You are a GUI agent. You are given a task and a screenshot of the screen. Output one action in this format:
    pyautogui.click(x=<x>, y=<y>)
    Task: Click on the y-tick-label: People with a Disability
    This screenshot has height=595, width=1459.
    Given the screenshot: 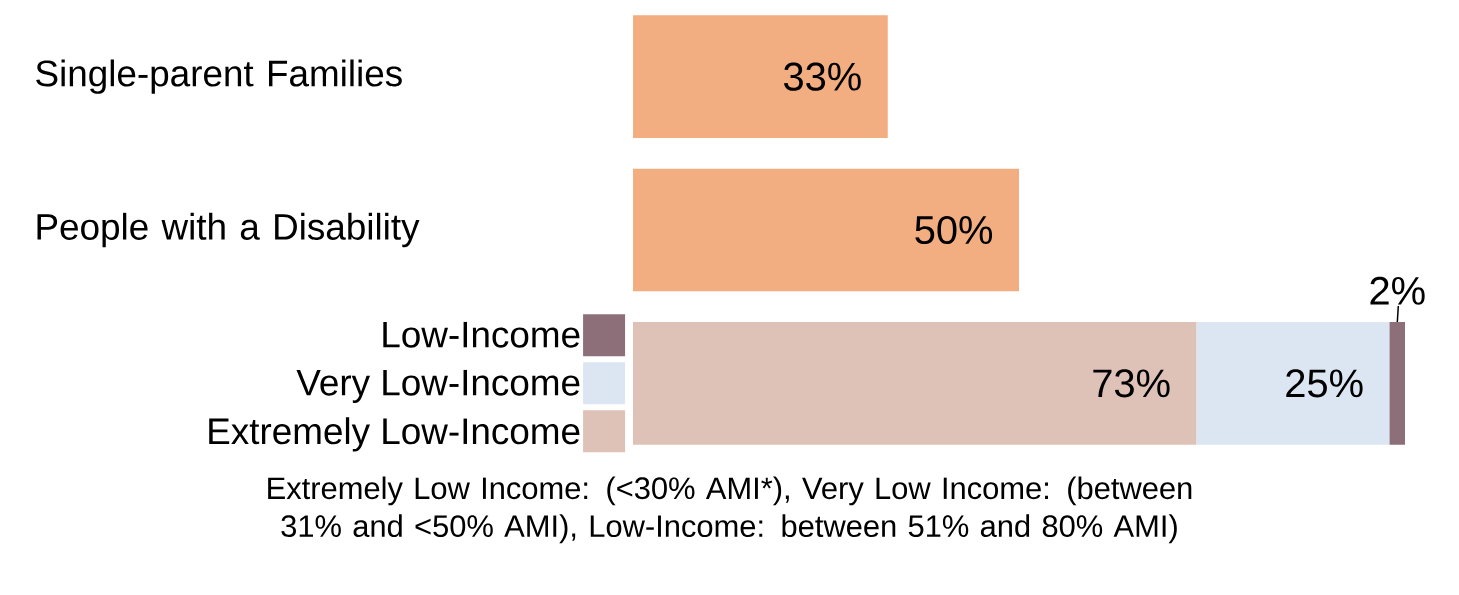 What is the action you would take?
    pyautogui.click(x=228, y=230)
    